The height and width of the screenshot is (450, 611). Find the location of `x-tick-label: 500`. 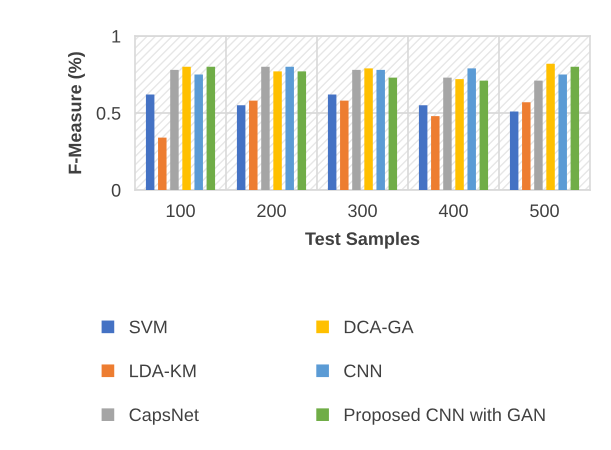

x-tick-label: 500 is located at coordinates (544, 211).